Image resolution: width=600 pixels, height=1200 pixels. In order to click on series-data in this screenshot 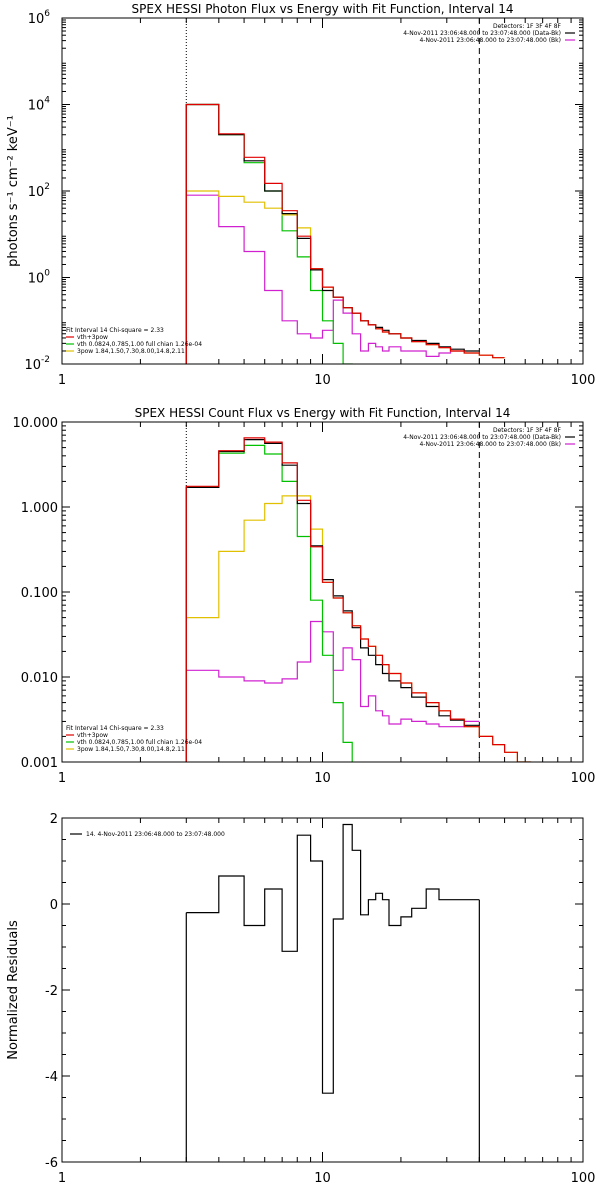, I will do `click(332, 600)`.